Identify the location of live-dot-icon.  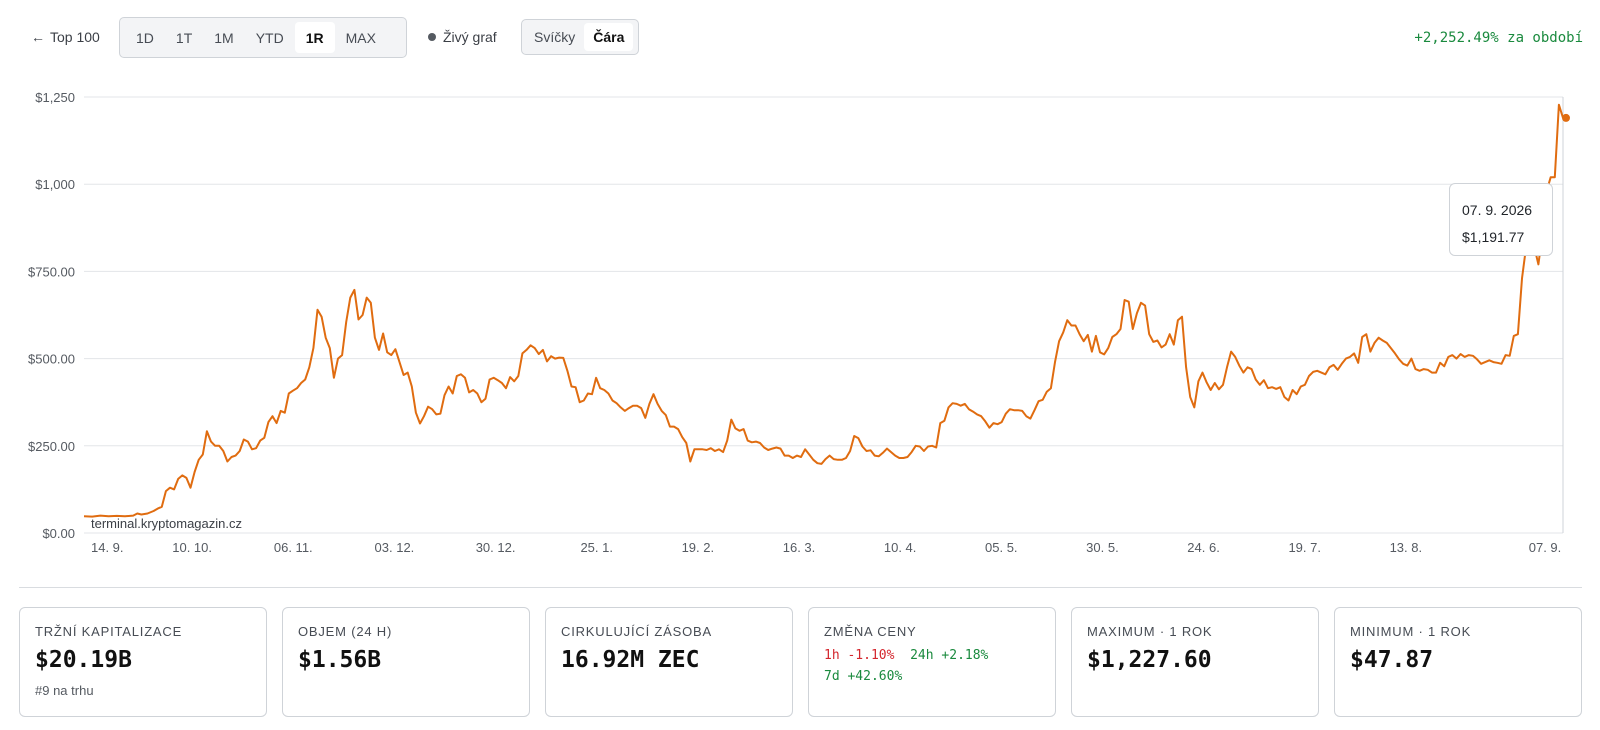
(432, 37).